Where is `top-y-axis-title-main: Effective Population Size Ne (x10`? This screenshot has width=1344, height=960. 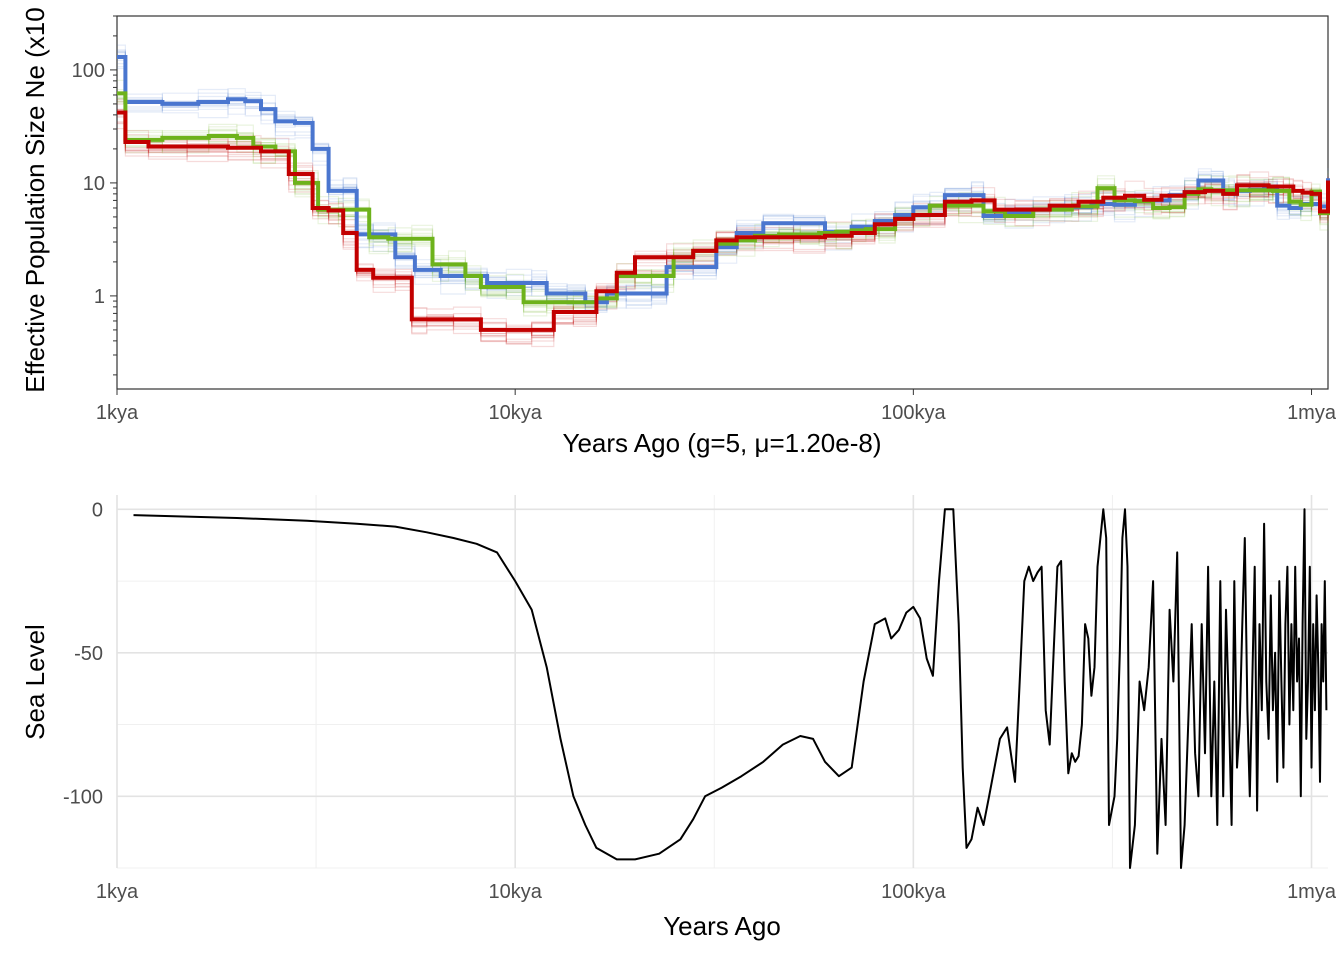
top-y-axis-title-main: Effective Population Size Ne (x10 is located at coordinates (35, 199).